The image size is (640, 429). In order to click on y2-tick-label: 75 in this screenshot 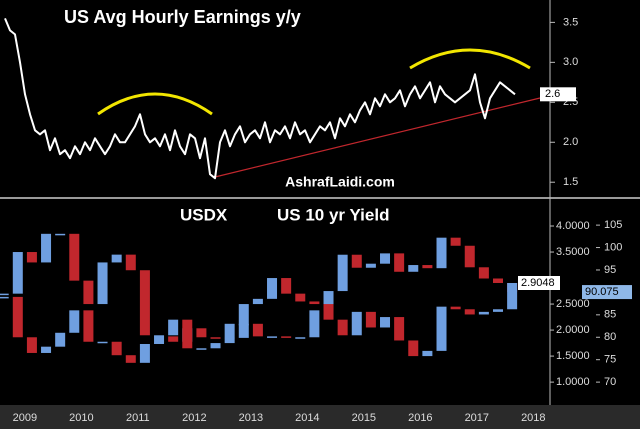, I will do `click(610, 360)`.